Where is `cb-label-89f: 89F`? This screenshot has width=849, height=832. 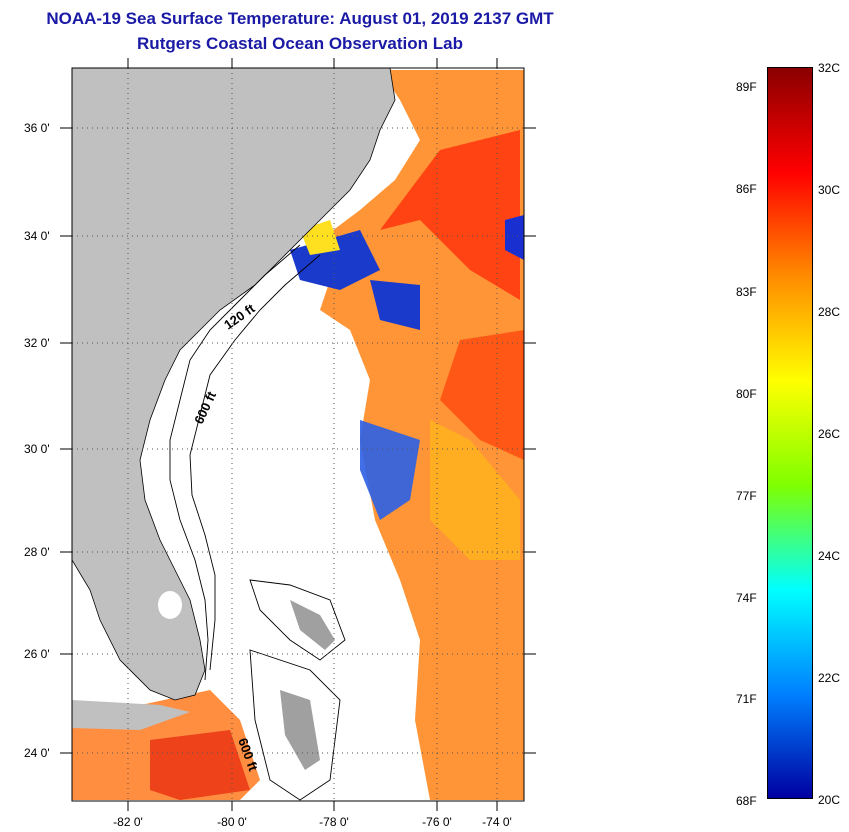 cb-label-89f: 89F is located at coordinates (746, 87).